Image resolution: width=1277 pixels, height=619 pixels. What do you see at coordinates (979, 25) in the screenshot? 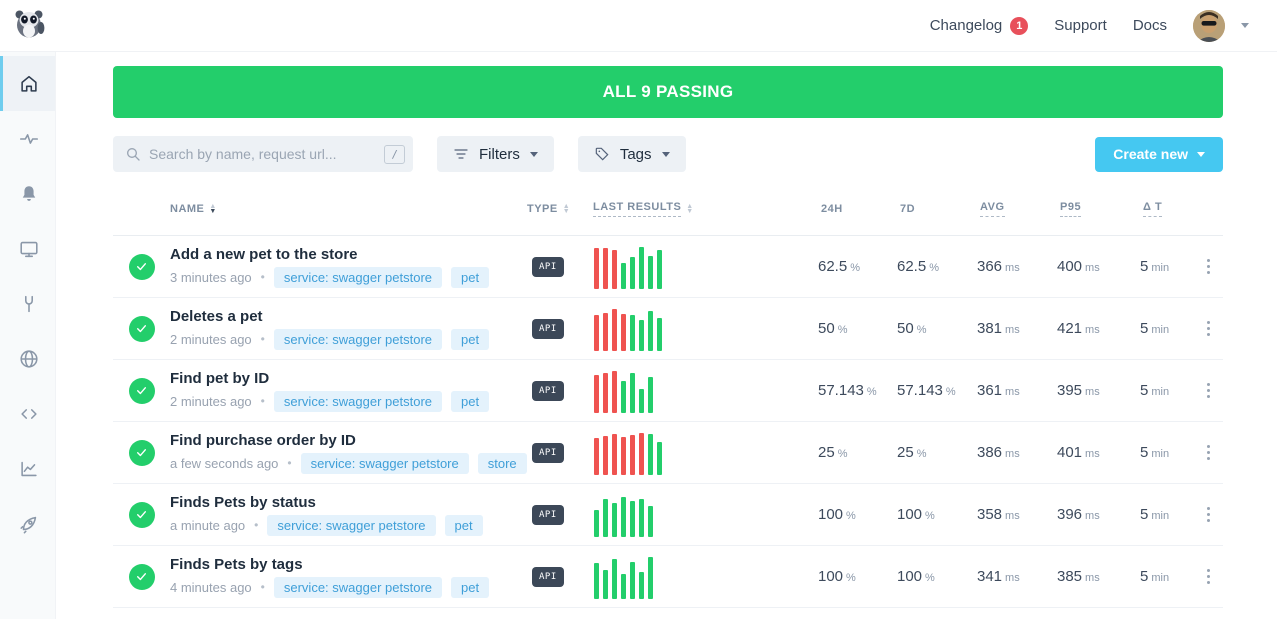
I see `changelog-link: Changelog 1` at bounding box center [979, 25].